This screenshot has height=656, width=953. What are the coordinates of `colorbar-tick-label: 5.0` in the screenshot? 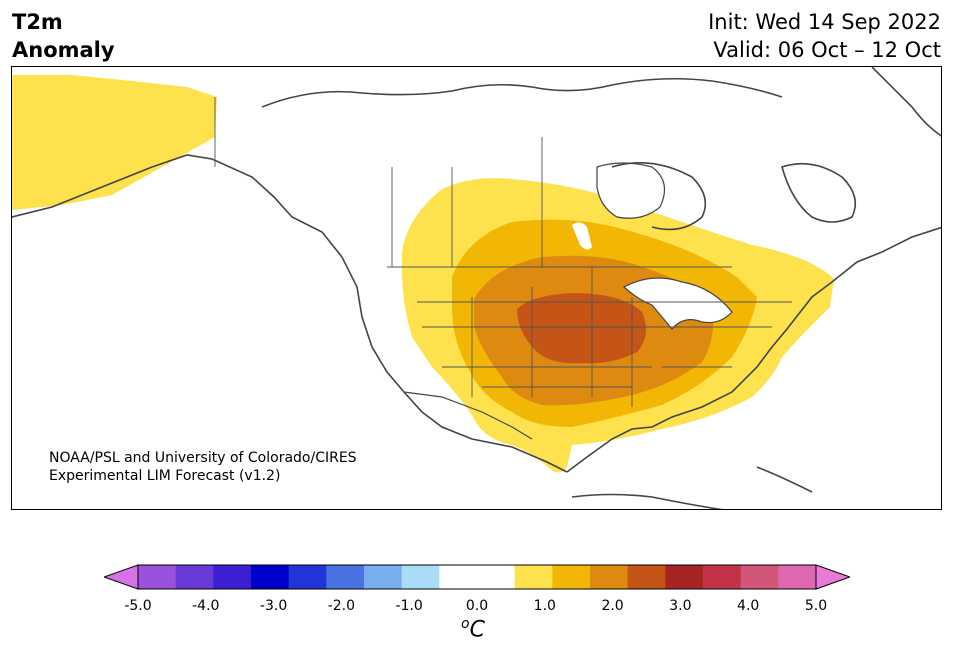 It's located at (816, 606).